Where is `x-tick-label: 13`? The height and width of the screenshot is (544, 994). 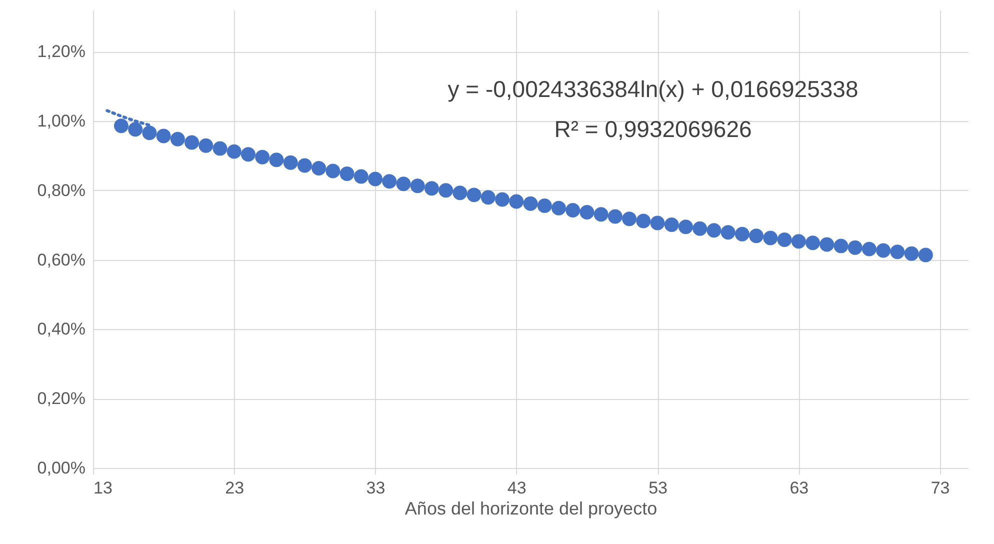
x-tick-label: 13 is located at coordinates (103, 488).